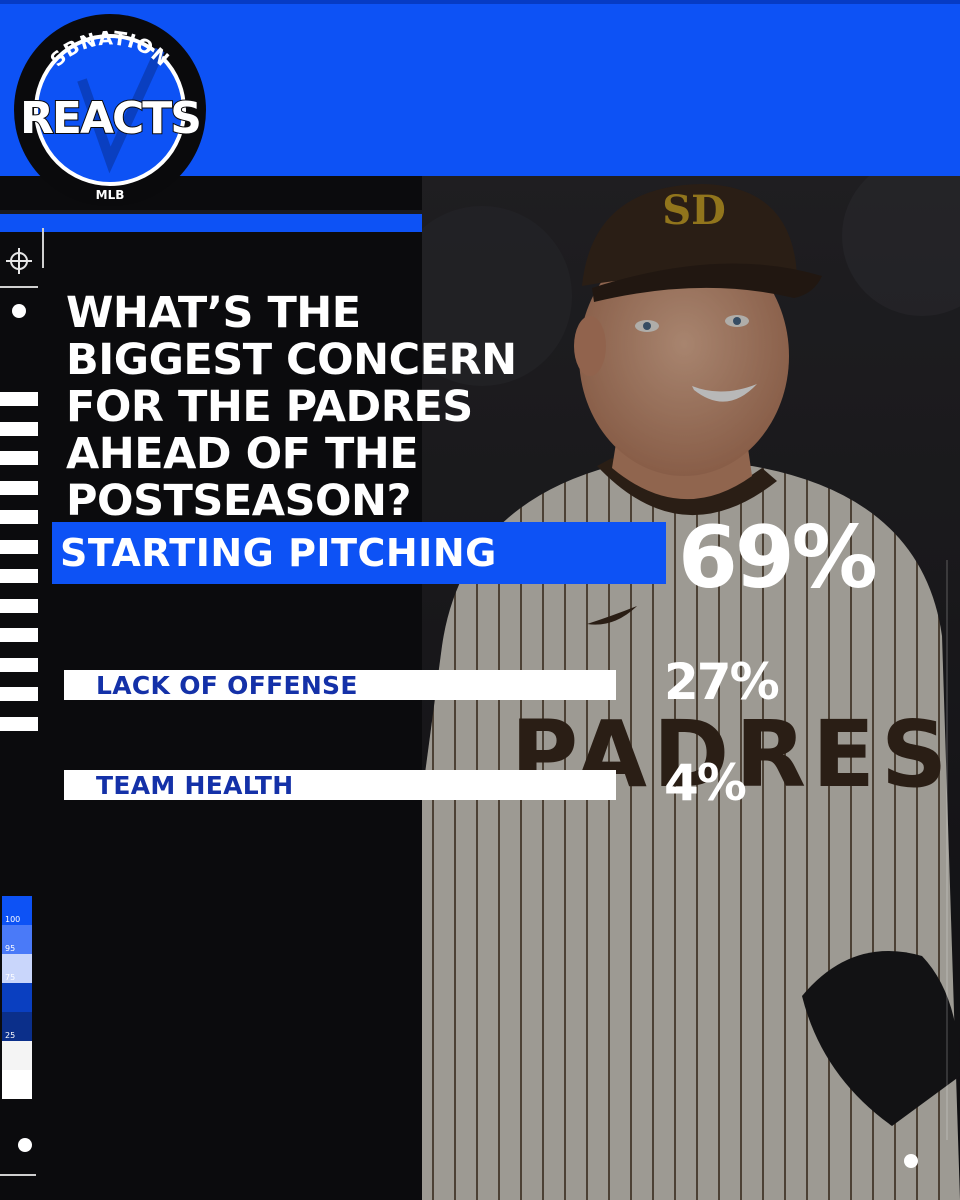  Describe the element at coordinates (227, 685) in the screenshot. I see `result-label: LACK OF OFFENSE` at that location.